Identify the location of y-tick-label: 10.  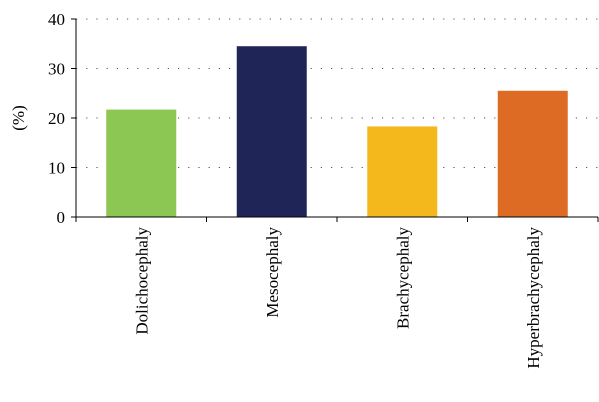
(56, 168).